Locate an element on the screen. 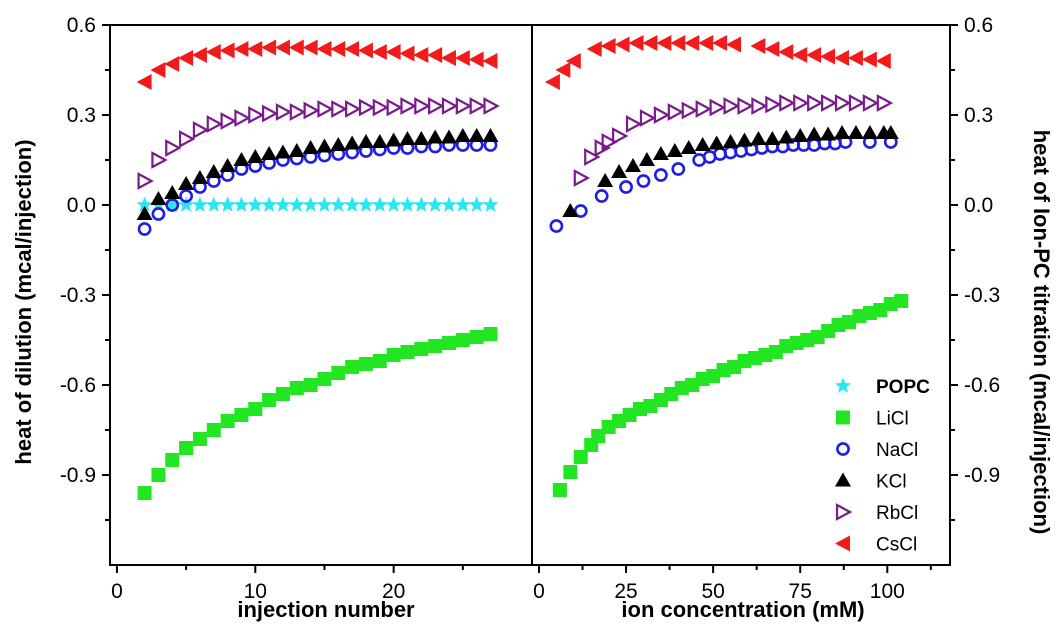 This screenshot has height=627, width=1060. right-x-tick-label: 0 is located at coordinates (539, 591).